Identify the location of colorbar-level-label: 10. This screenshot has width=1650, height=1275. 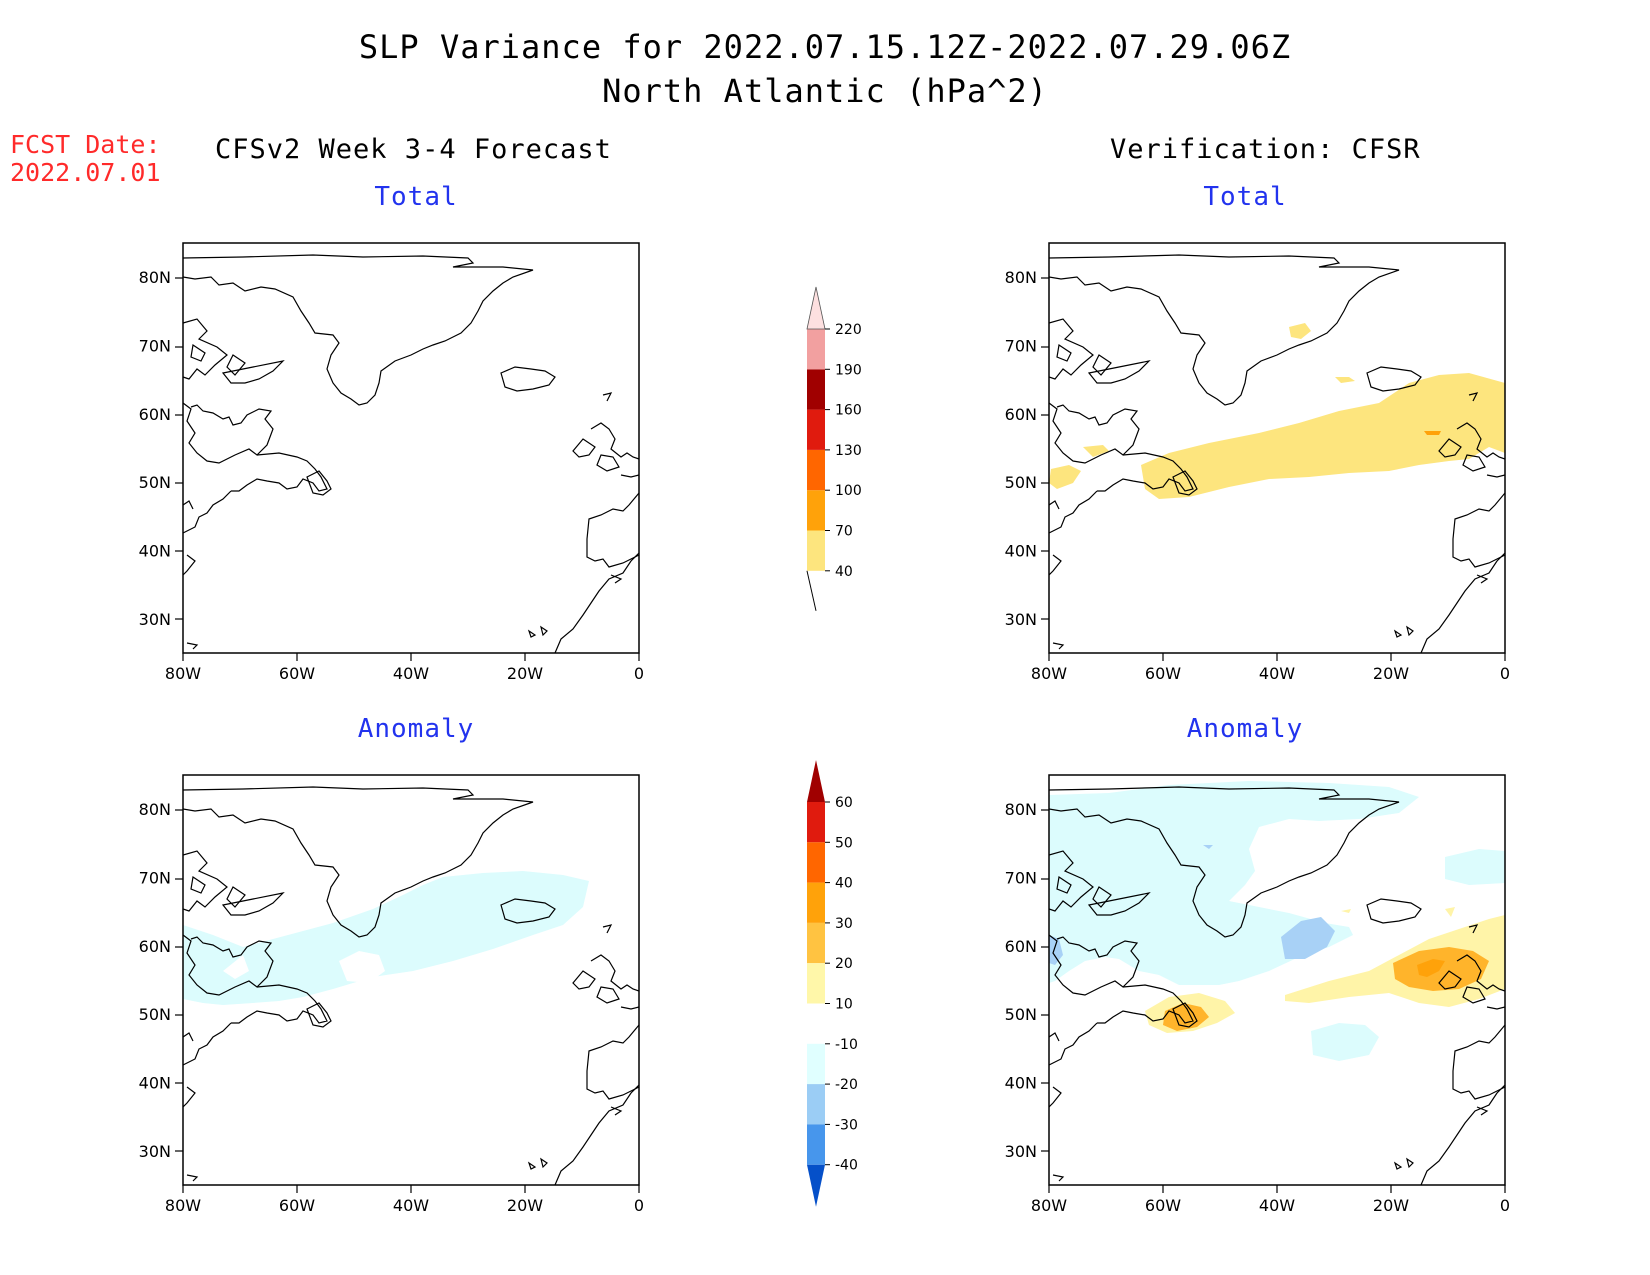
(844, 1005).